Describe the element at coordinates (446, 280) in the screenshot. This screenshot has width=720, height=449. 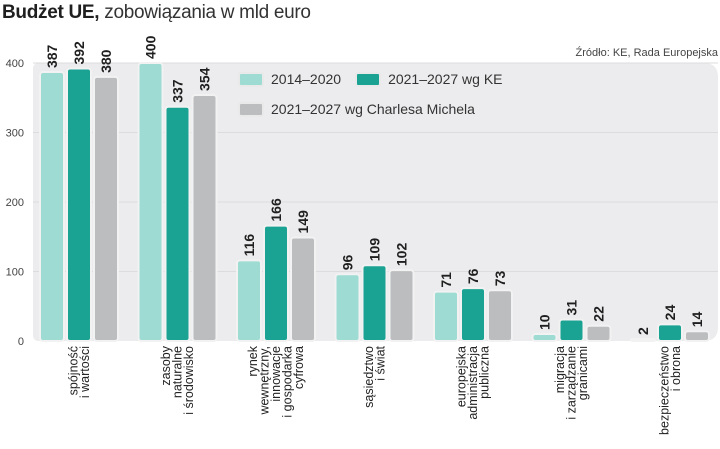
I see `bar-value-label: 71` at that location.